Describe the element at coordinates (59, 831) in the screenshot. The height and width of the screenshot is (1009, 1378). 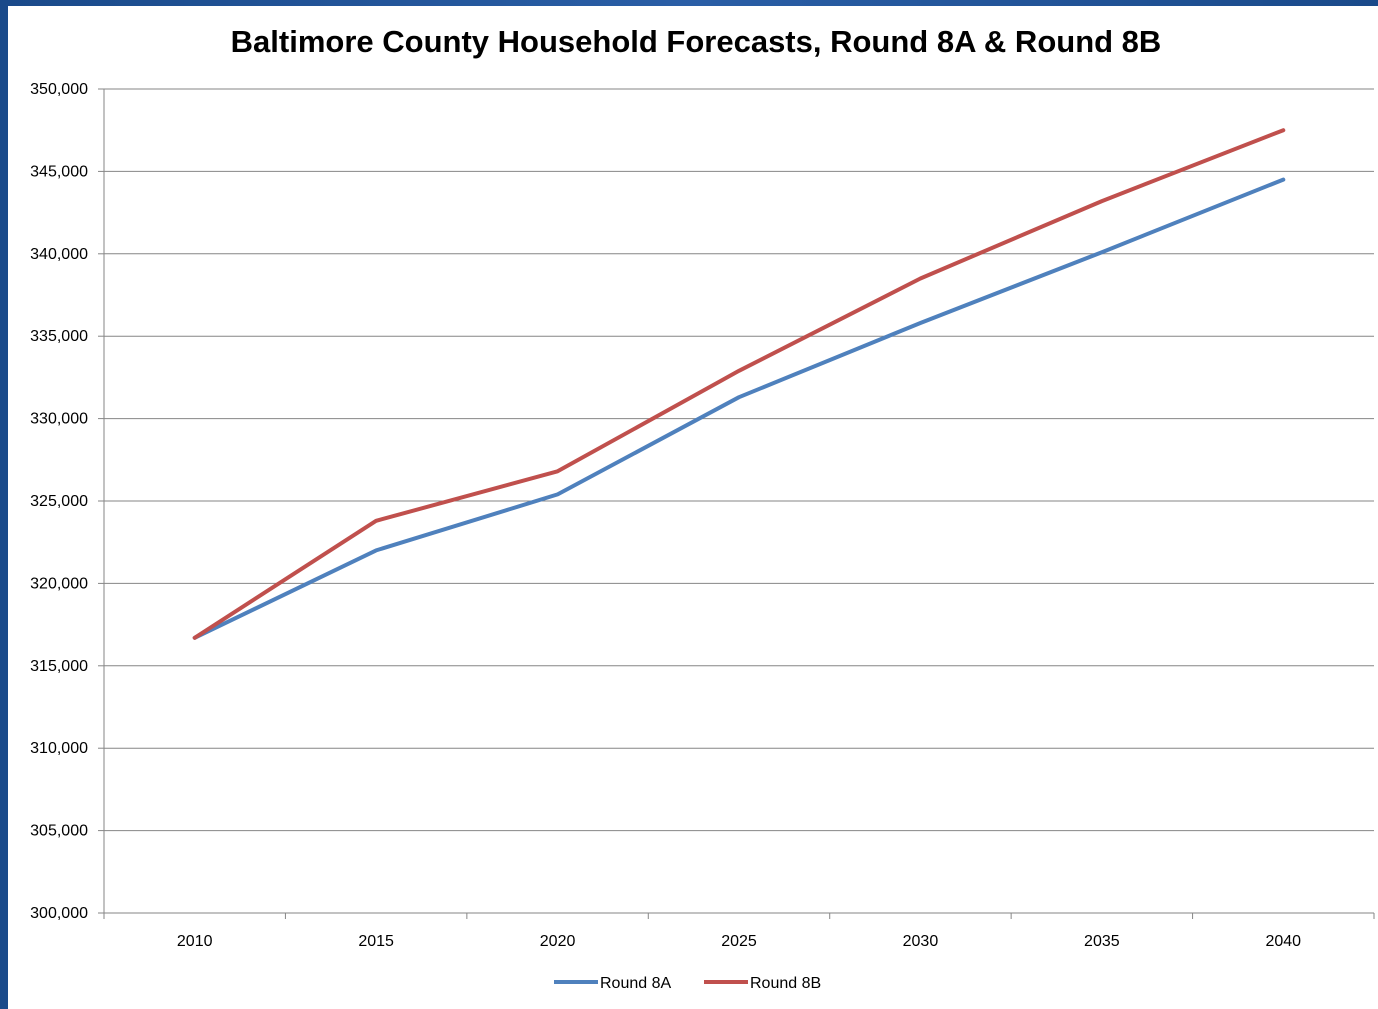
I see `y-tick-label: 305,000` at that location.